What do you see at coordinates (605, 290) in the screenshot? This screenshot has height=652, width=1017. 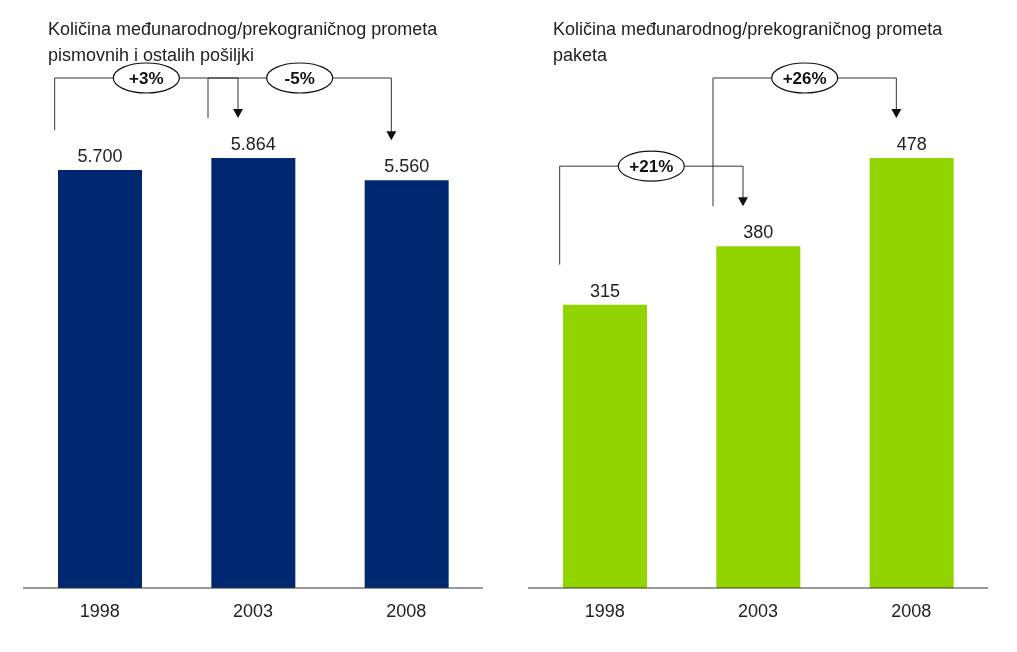 I see `data-label: 315` at bounding box center [605, 290].